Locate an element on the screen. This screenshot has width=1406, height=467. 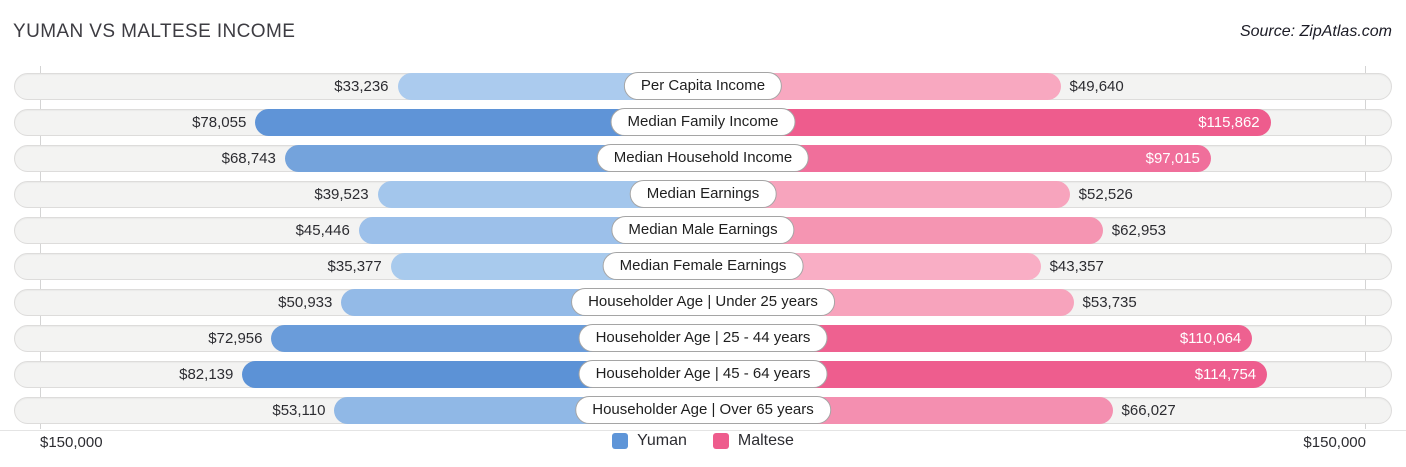
category-label: Median Family Income is located at coordinates (703, 122).